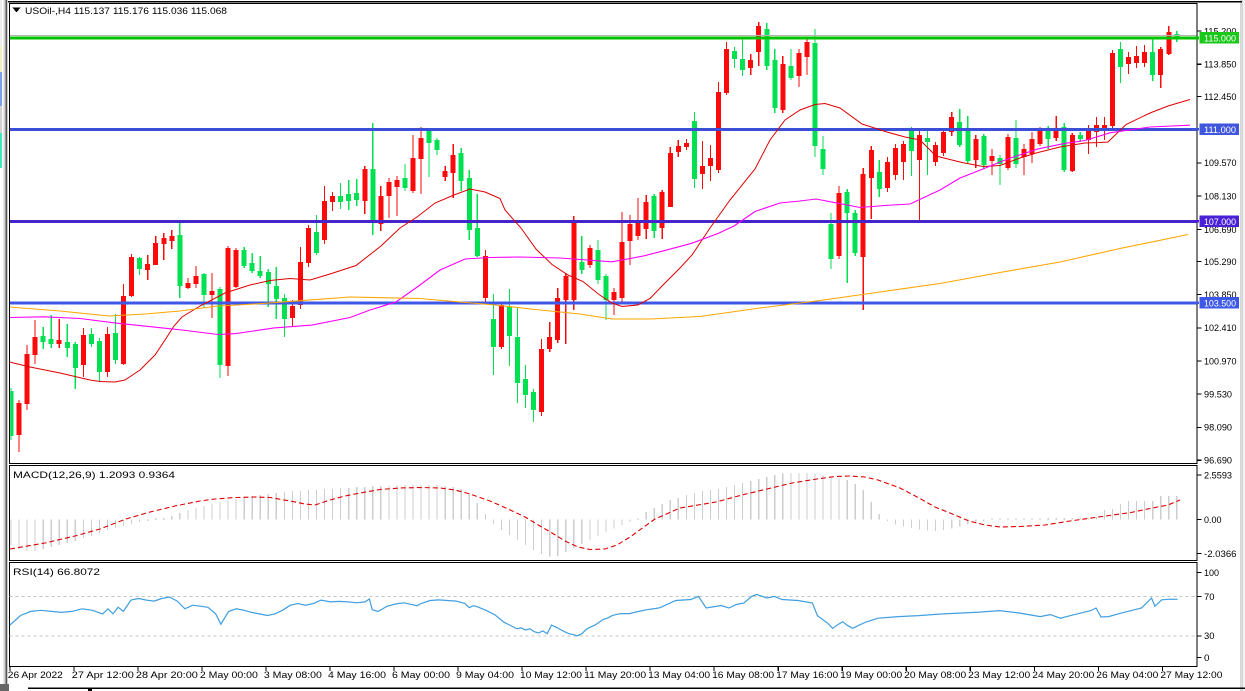 The height and width of the screenshot is (691, 1245). What do you see at coordinates (1220, 328) in the screenshot?
I see `svg-text: 102.410` at bounding box center [1220, 328].